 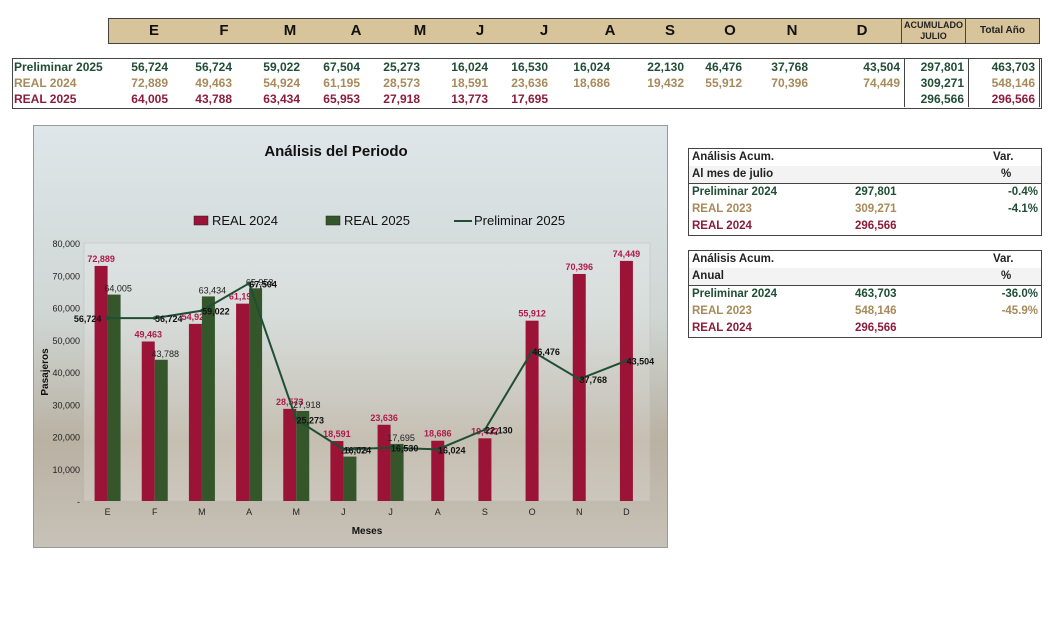 I want to click on side1-row-value: 296,566, so click(x=876, y=226).